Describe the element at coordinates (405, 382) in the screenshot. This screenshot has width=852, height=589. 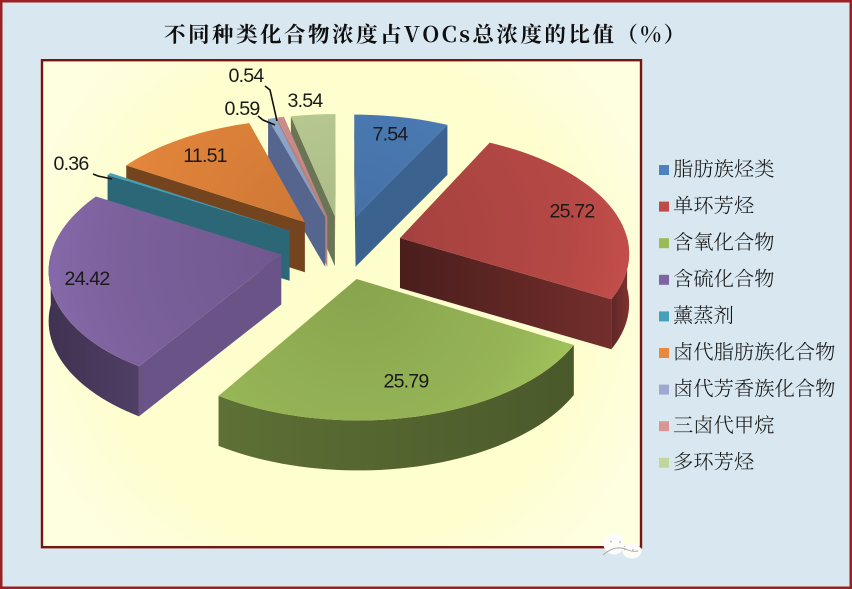
I see `svg-text: 25.79` at that location.